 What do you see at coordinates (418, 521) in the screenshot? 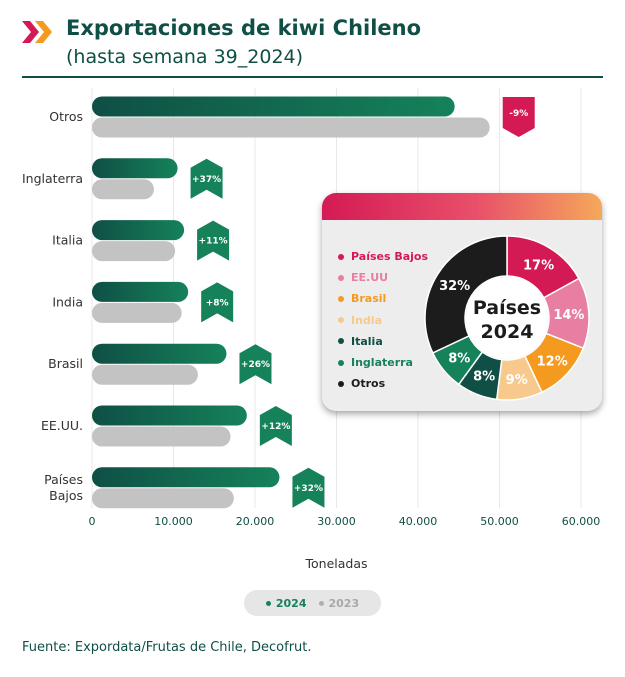
I see `x-tick-label: 40.000` at bounding box center [418, 521].